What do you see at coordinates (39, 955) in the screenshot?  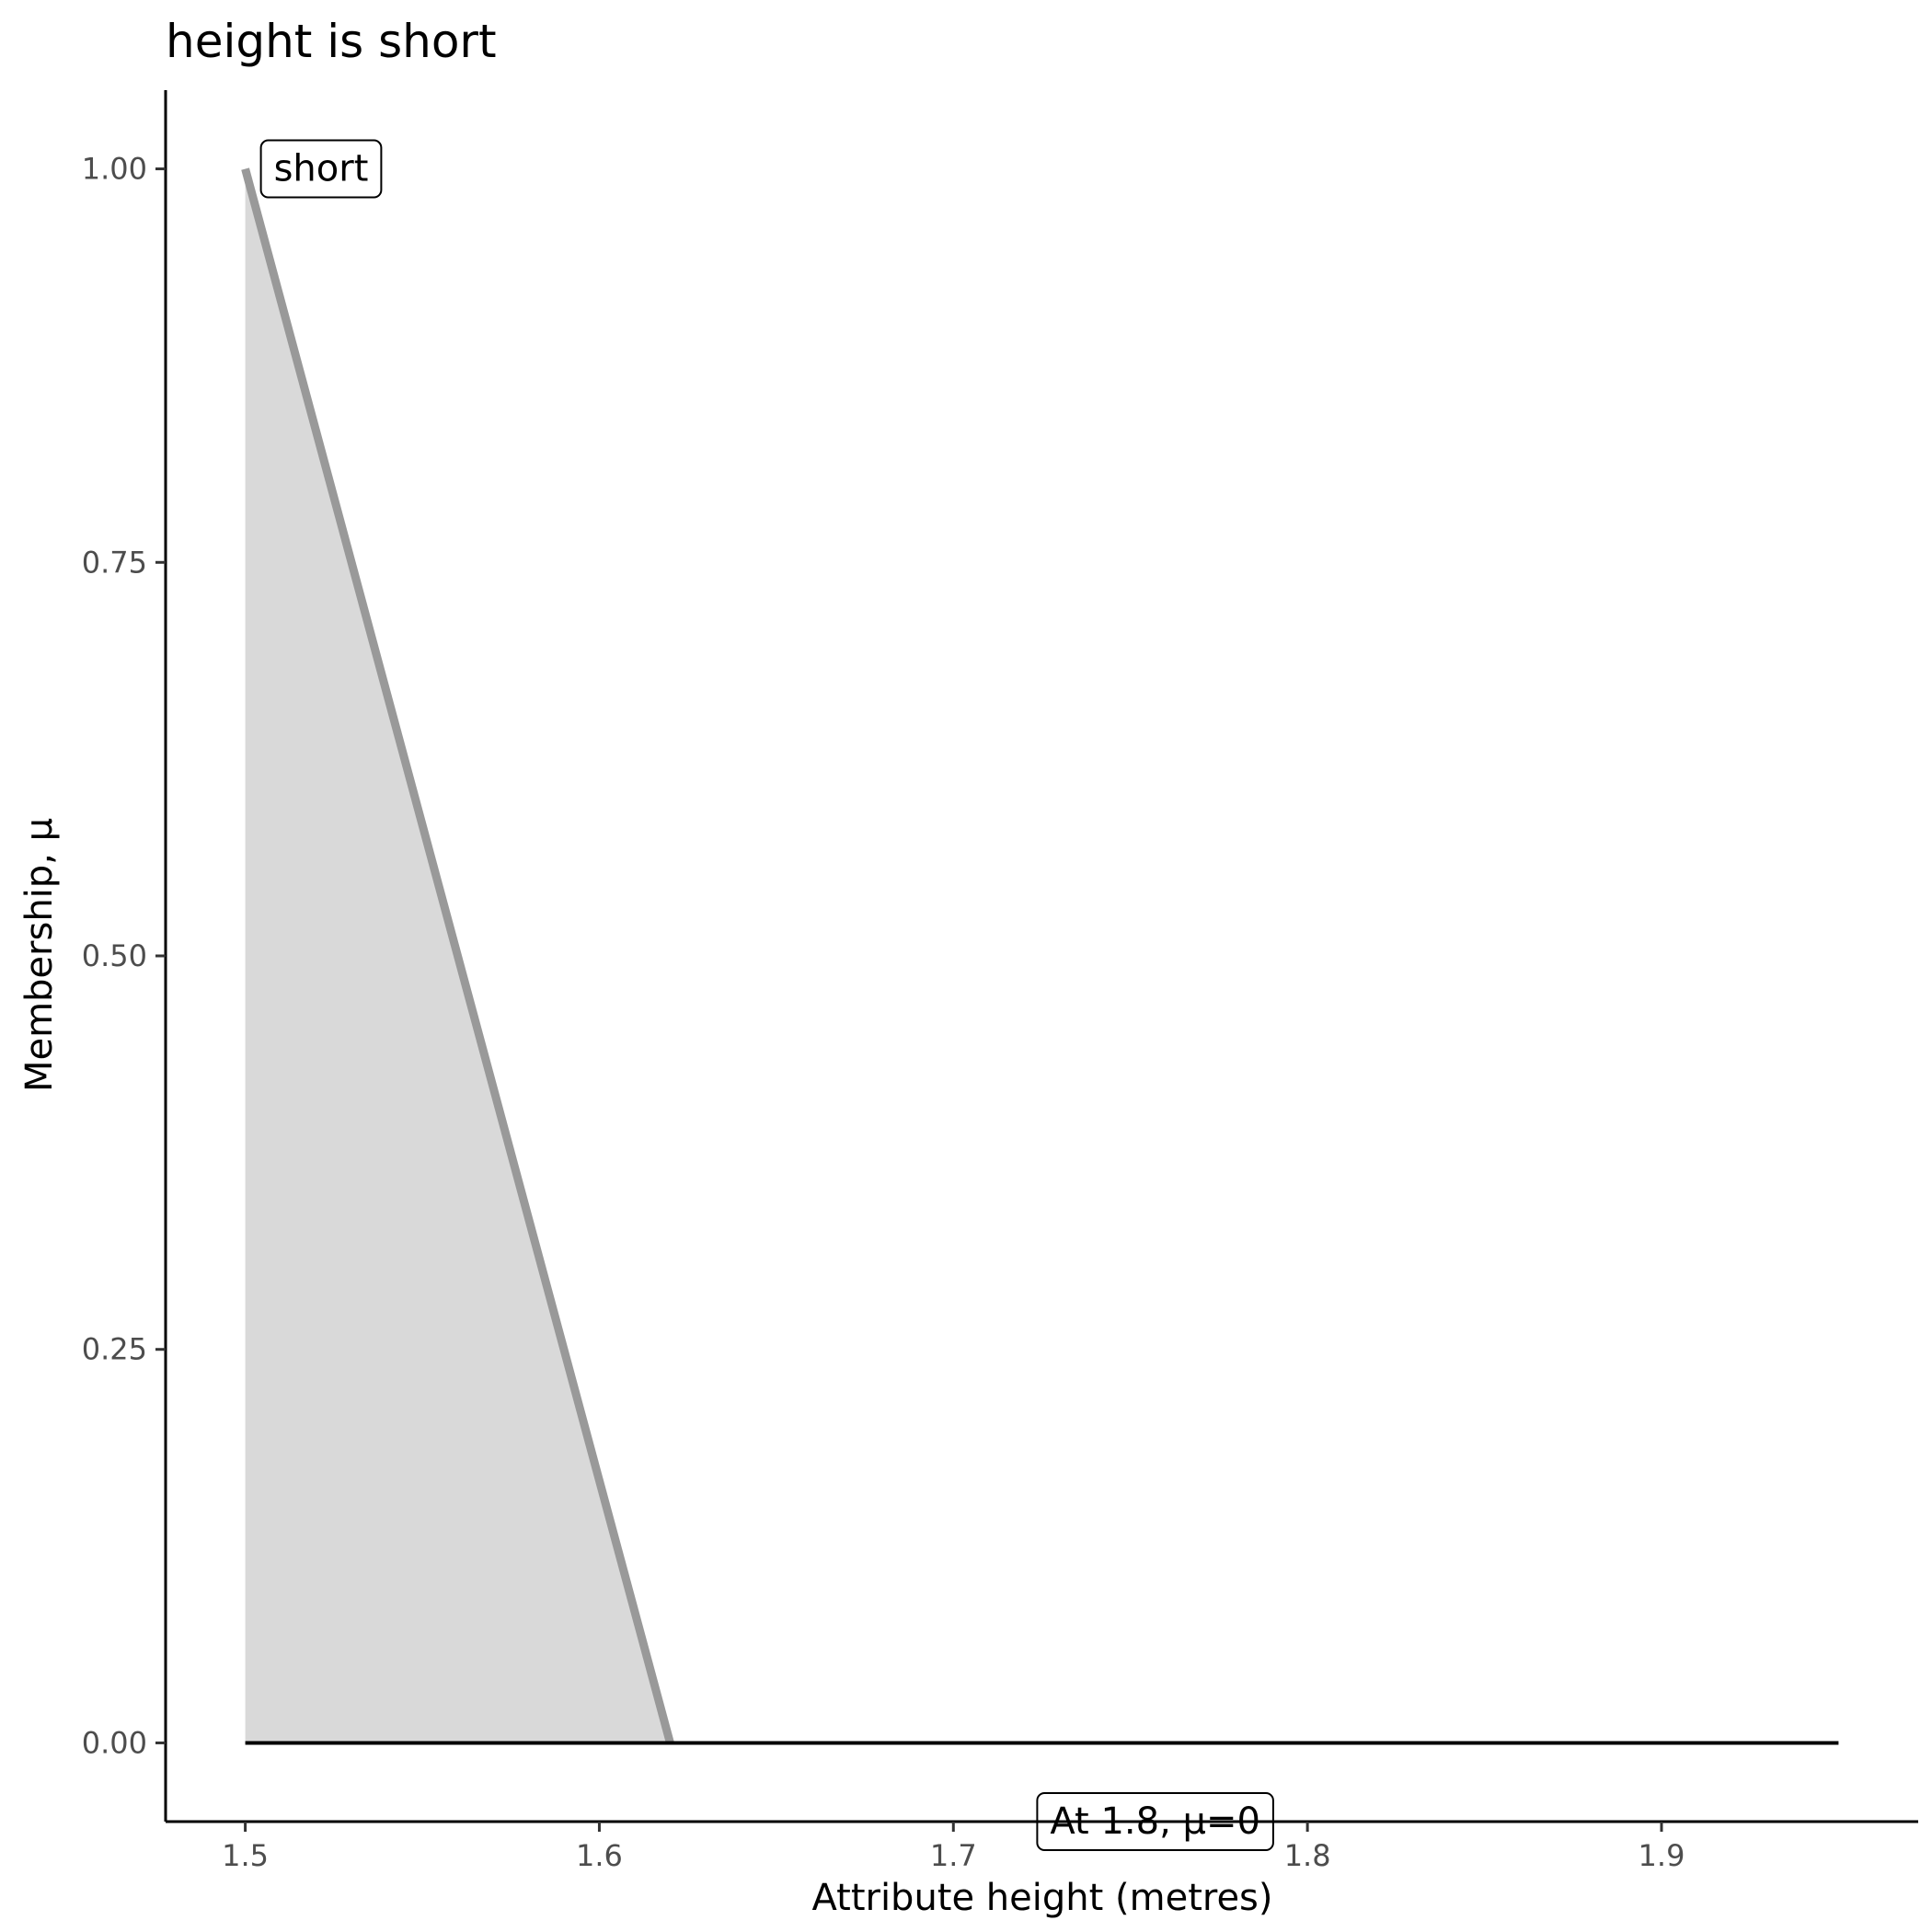 I see `y-axis-title: Membership, μ` at bounding box center [39, 955].